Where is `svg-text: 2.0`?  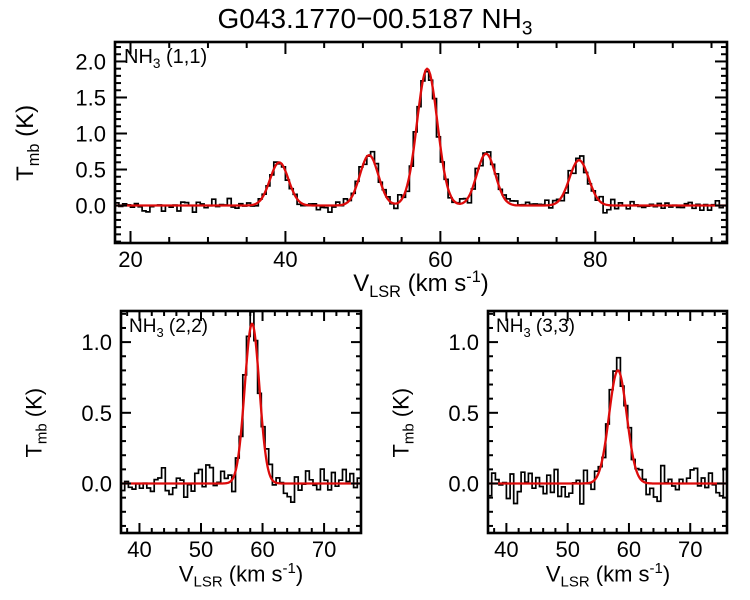
svg-text: 2.0 is located at coordinates (90, 62).